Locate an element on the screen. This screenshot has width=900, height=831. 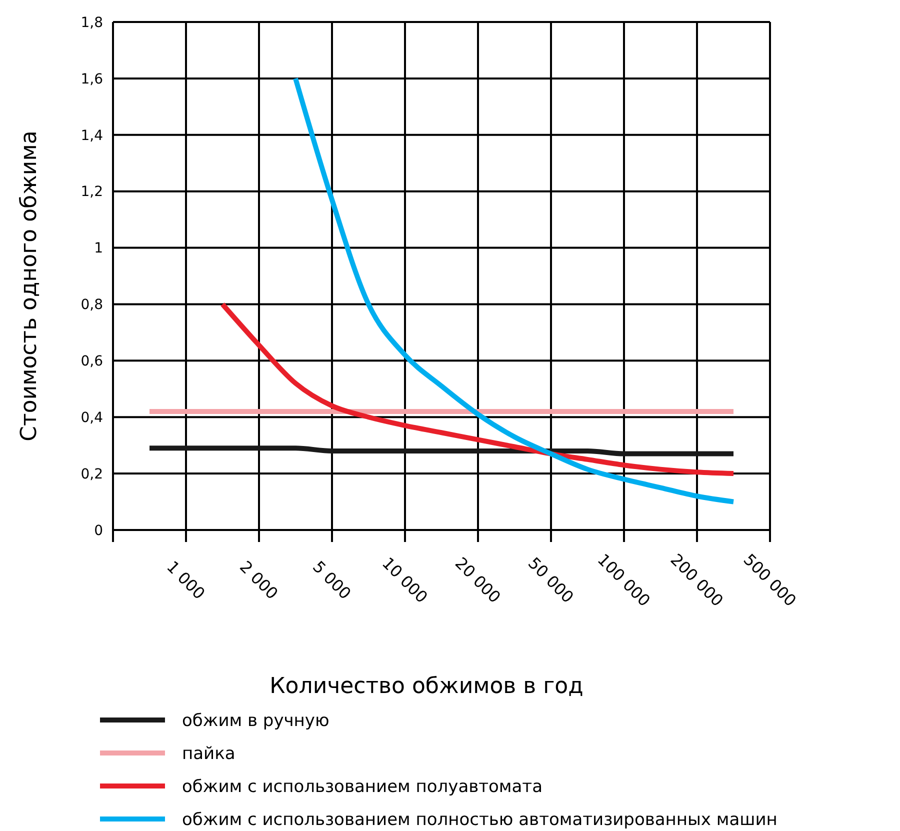
y-tick-label: 0,2 is located at coordinates (91, 474).